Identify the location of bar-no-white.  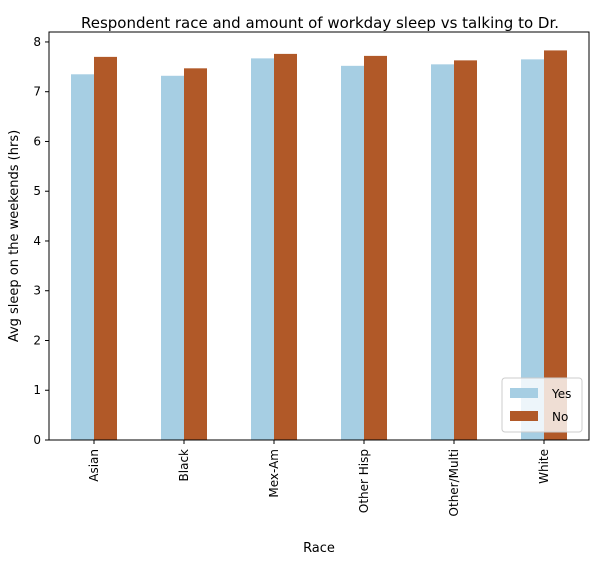
(555, 245).